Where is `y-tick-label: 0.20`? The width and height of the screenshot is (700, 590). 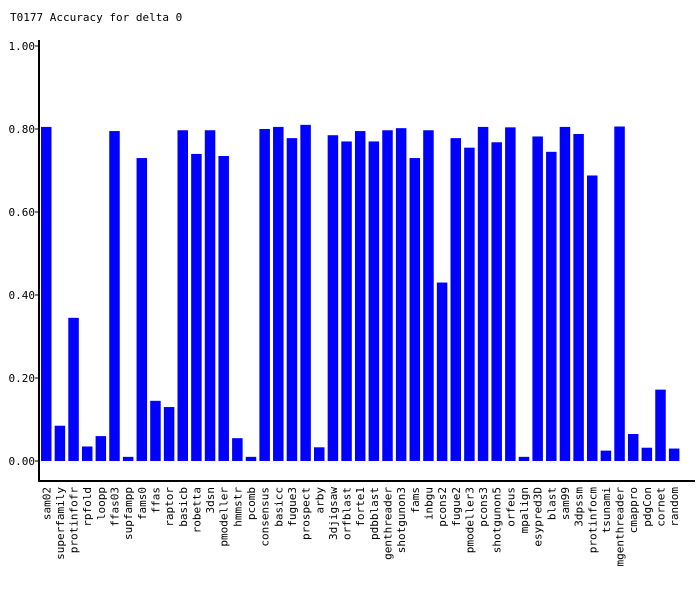 y-tick-label: 0.20 is located at coordinates (22, 378).